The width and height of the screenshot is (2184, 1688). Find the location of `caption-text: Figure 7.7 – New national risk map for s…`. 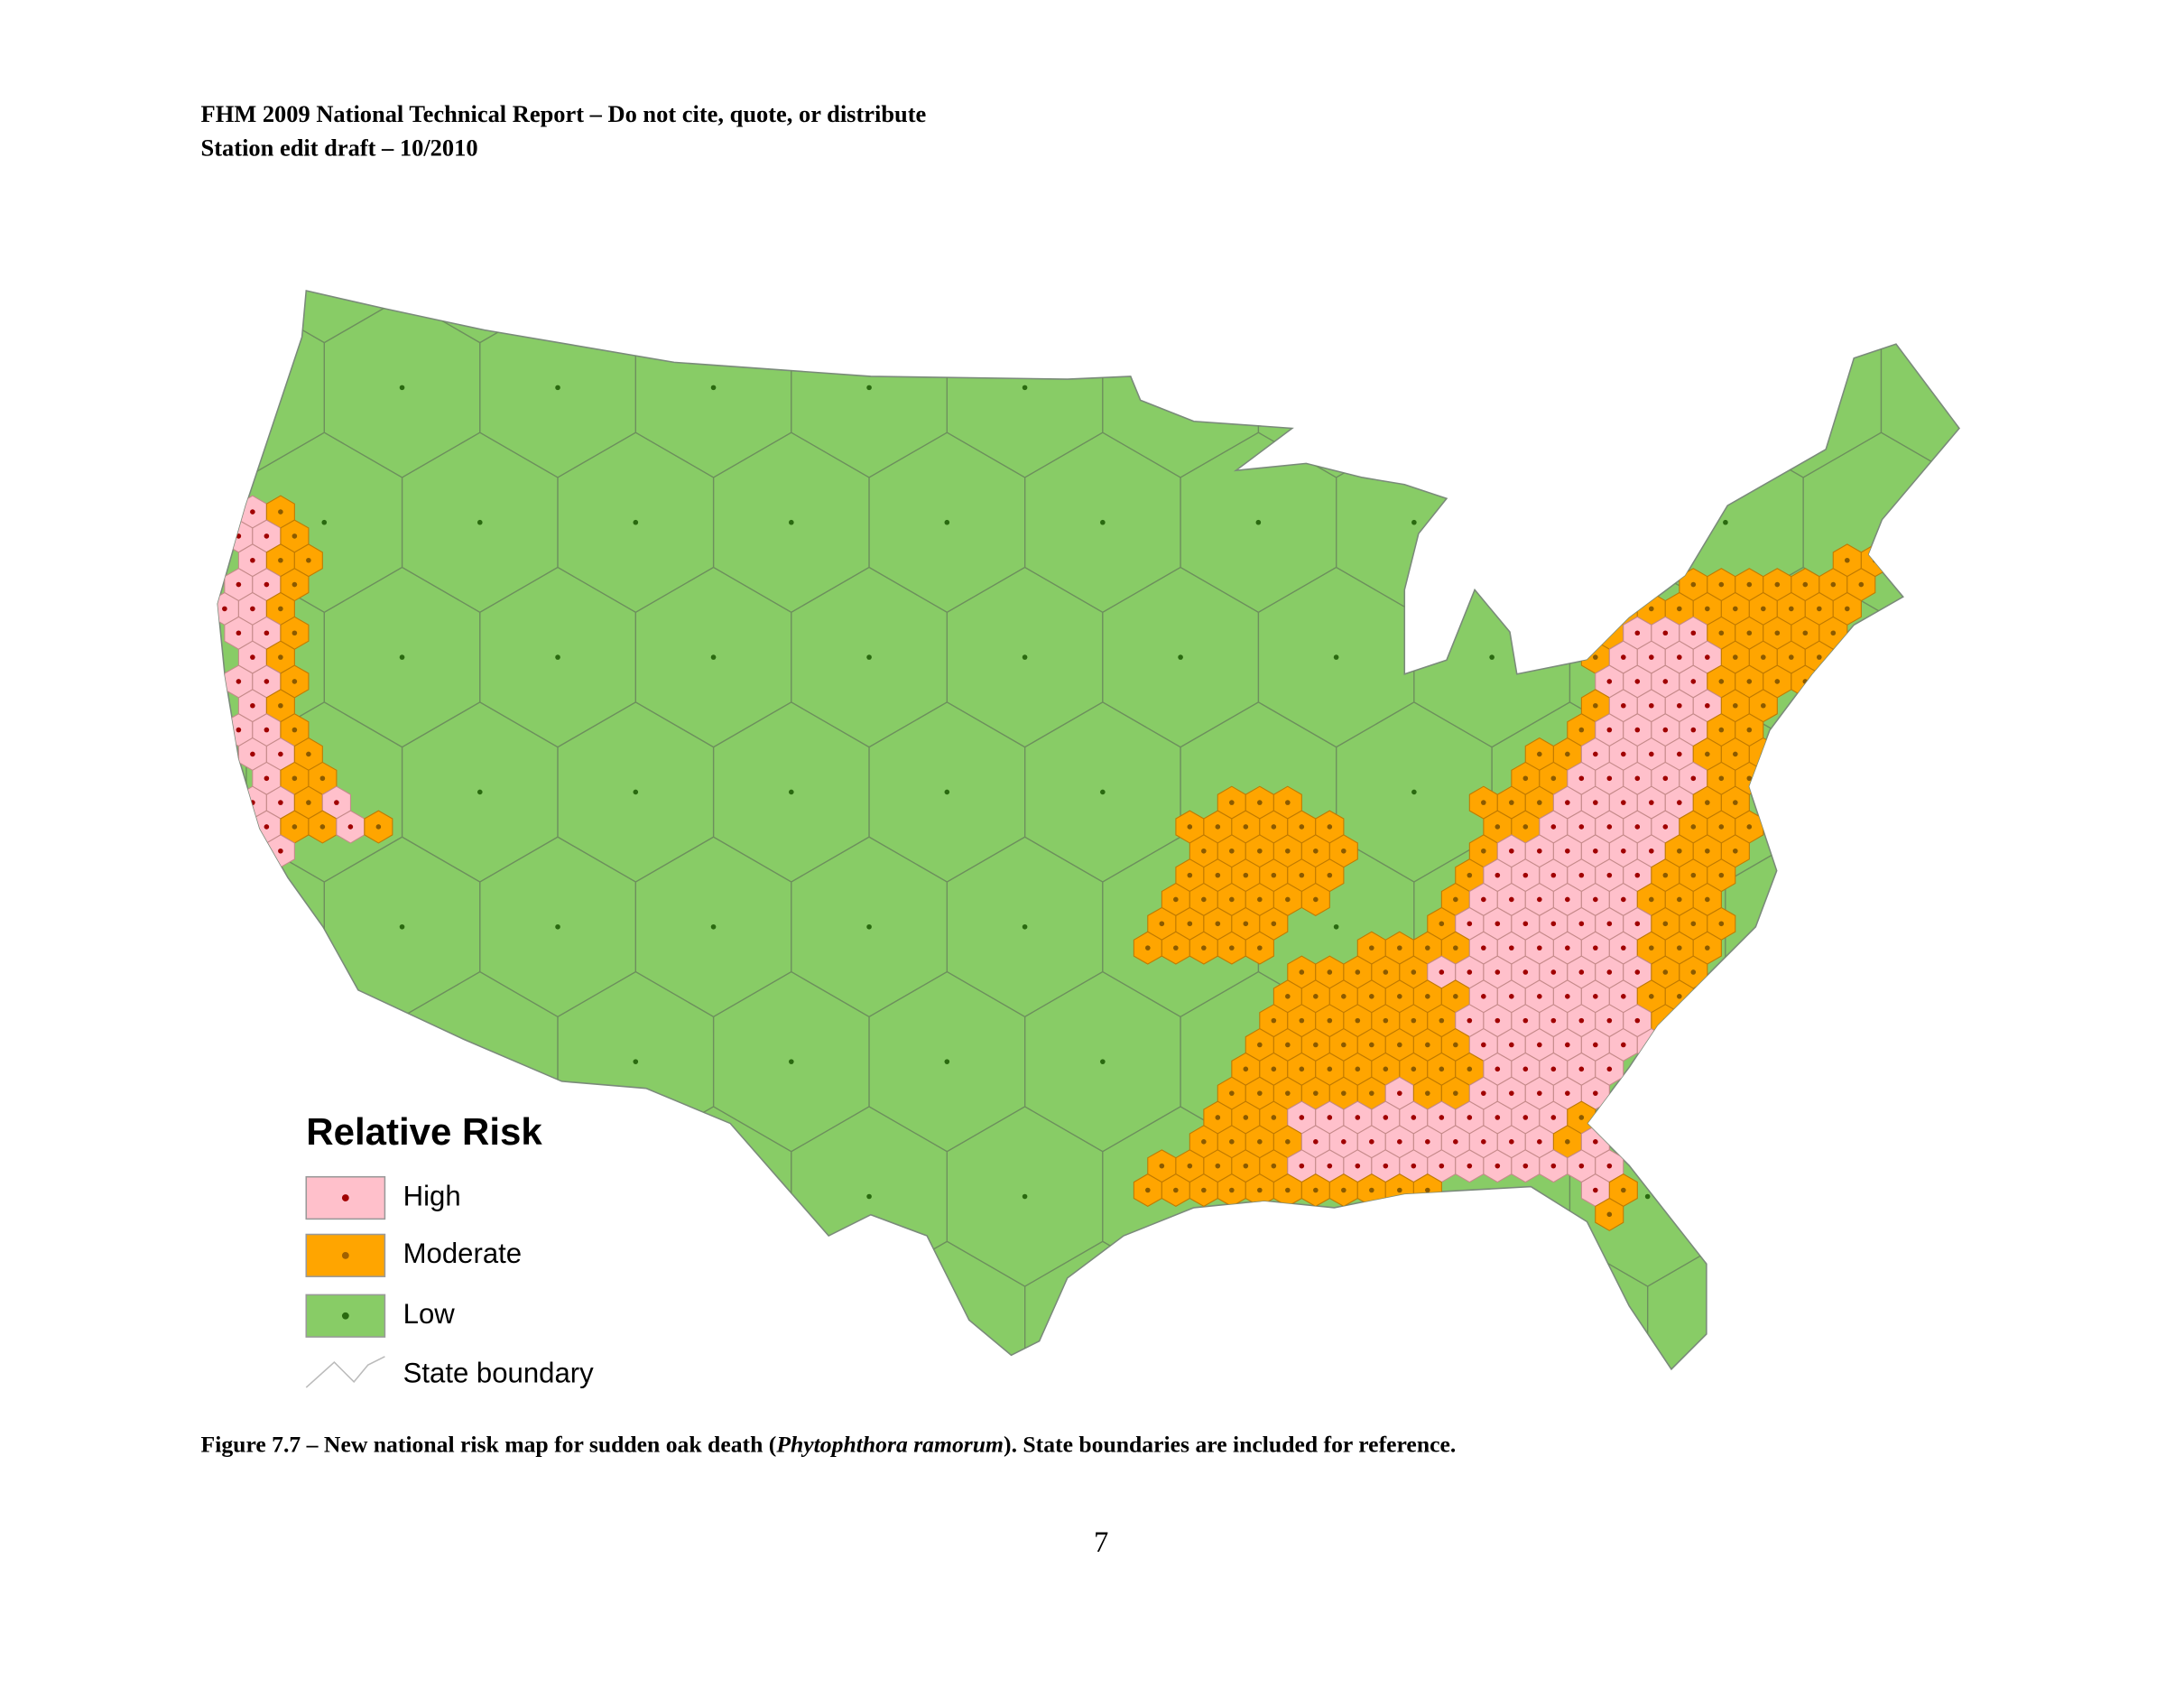

caption-text: Figure 7.7 – New national risk map for s… is located at coordinates (489, 1444).